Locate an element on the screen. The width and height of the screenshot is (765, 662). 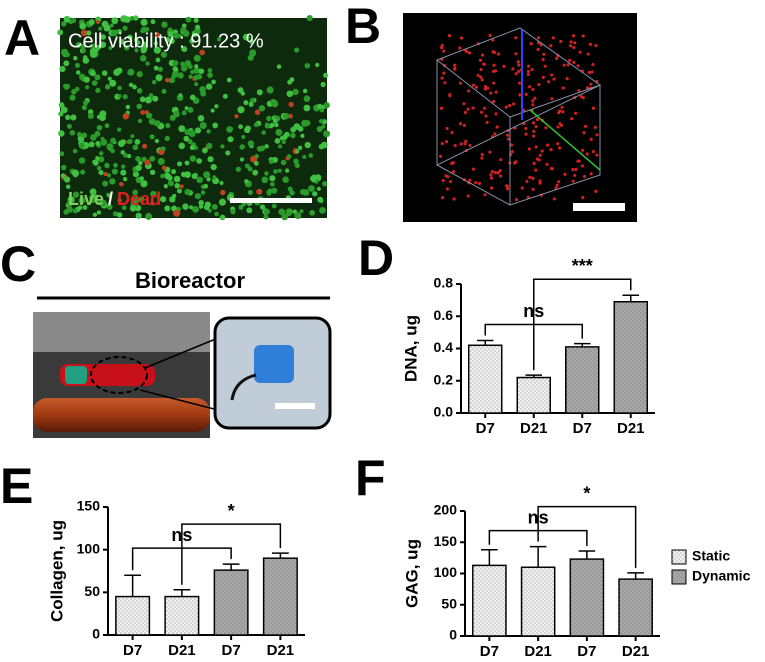
live-label: Live is located at coordinates (86, 199).